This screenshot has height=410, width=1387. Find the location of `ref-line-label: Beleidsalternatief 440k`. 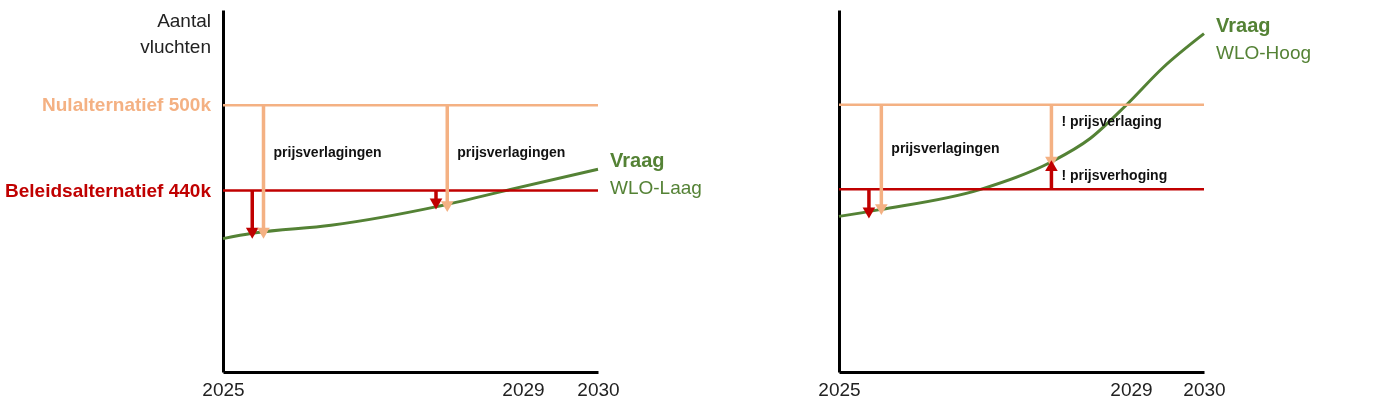

ref-line-label: Beleidsalternatief 440k is located at coordinates (108, 190).